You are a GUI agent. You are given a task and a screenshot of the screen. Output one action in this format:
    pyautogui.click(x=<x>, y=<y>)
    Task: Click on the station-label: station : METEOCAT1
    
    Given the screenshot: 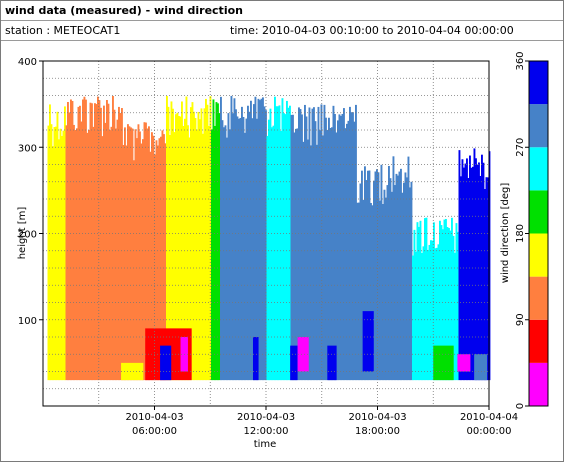 What is the action you would take?
    pyautogui.click(x=63, y=30)
    